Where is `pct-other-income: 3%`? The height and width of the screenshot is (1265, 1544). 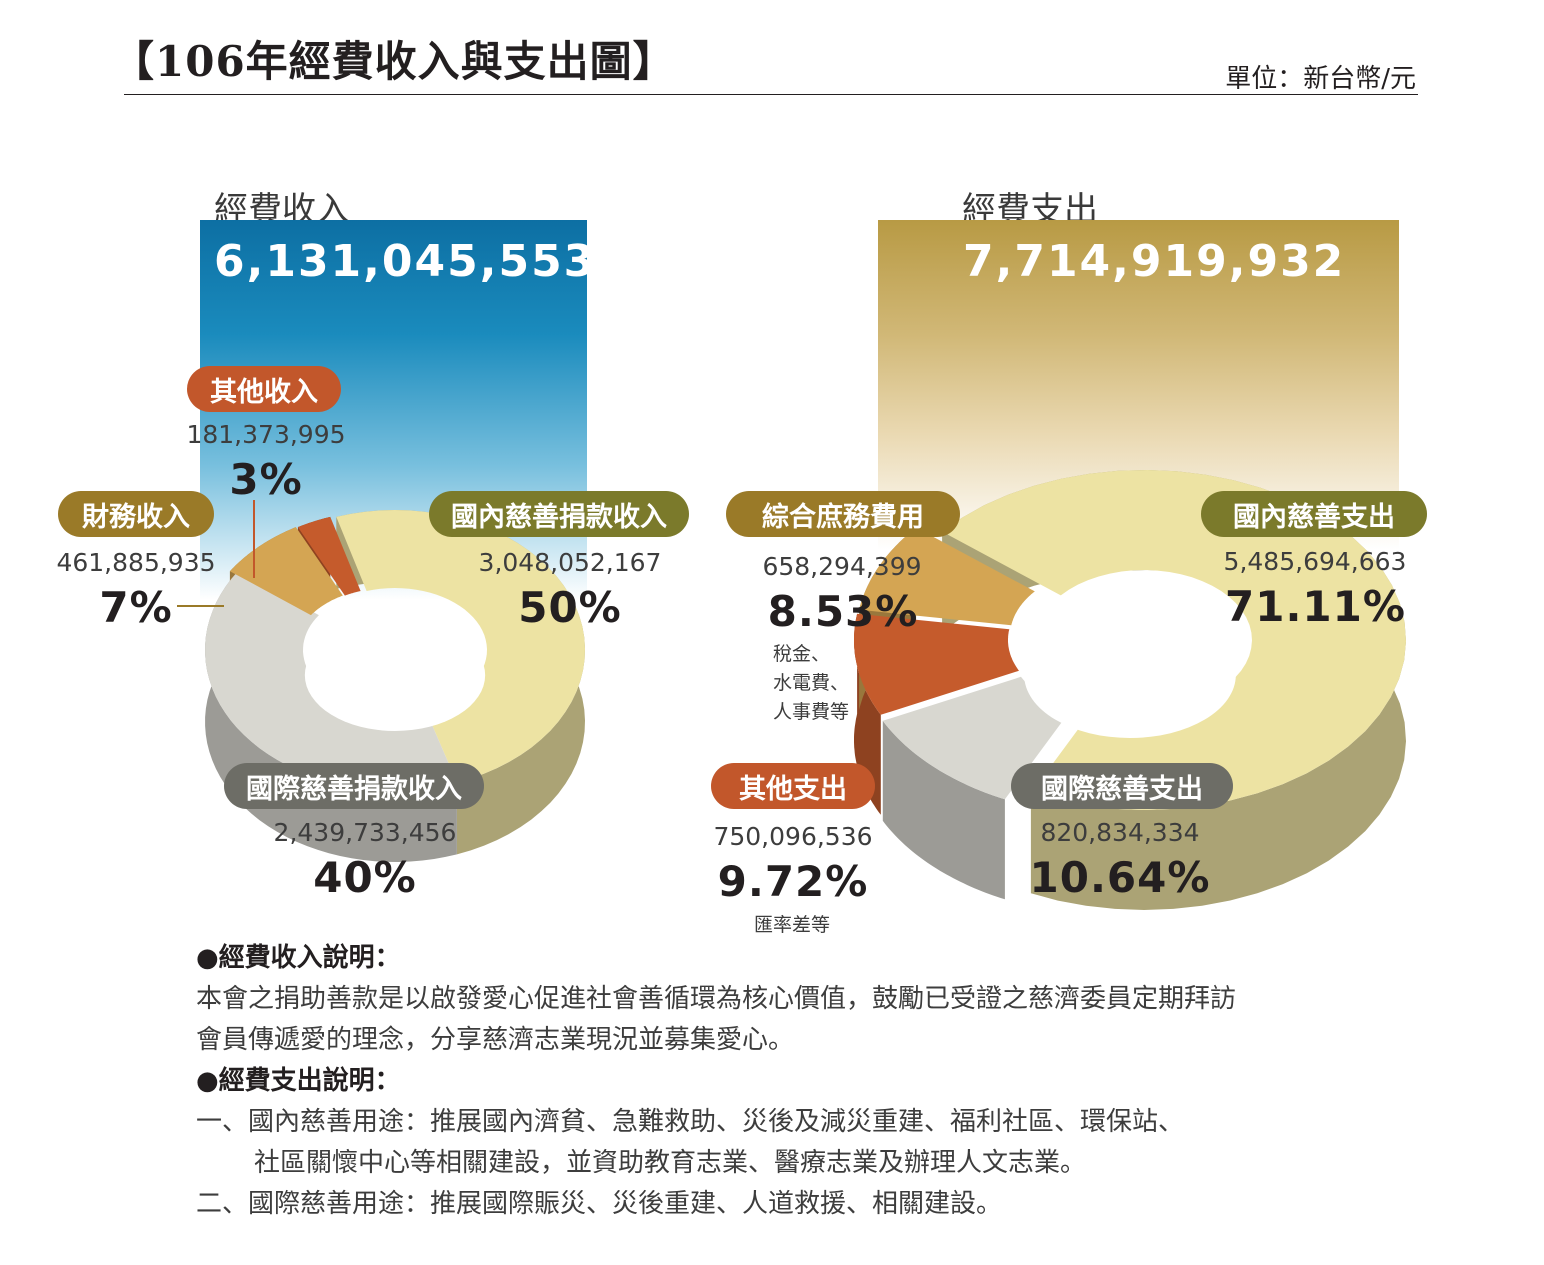 pct-other-income: 3% is located at coordinates (266, 479).